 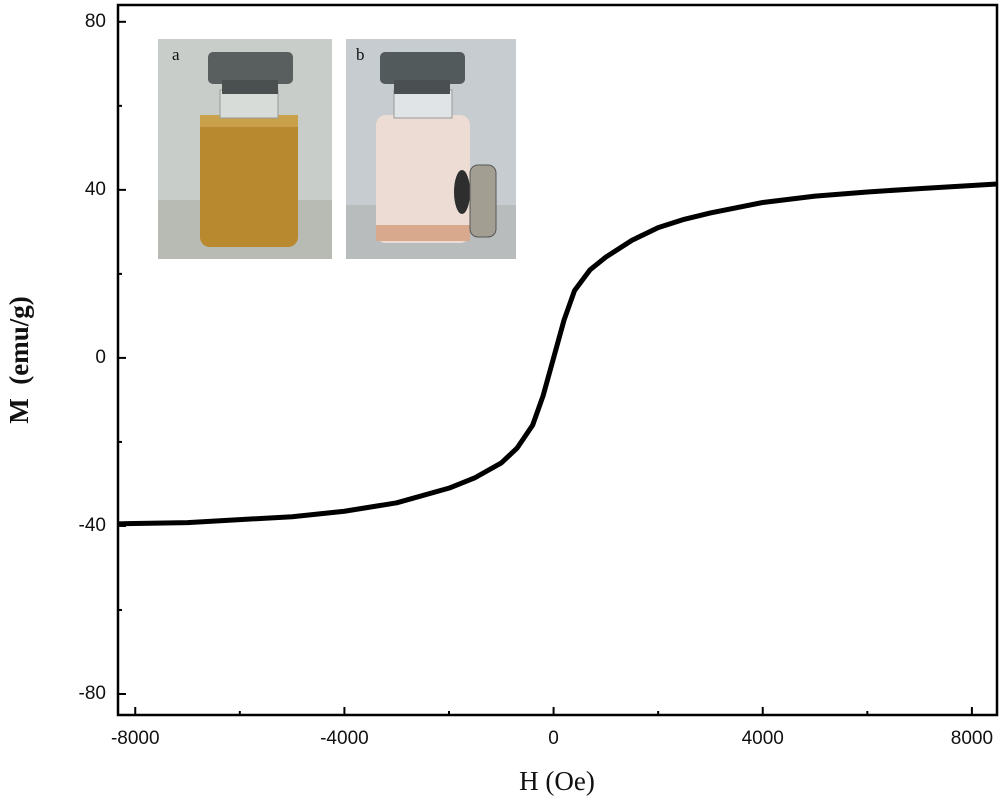 I want to click on y-tick-label: -80, so click(x=92, y=693).